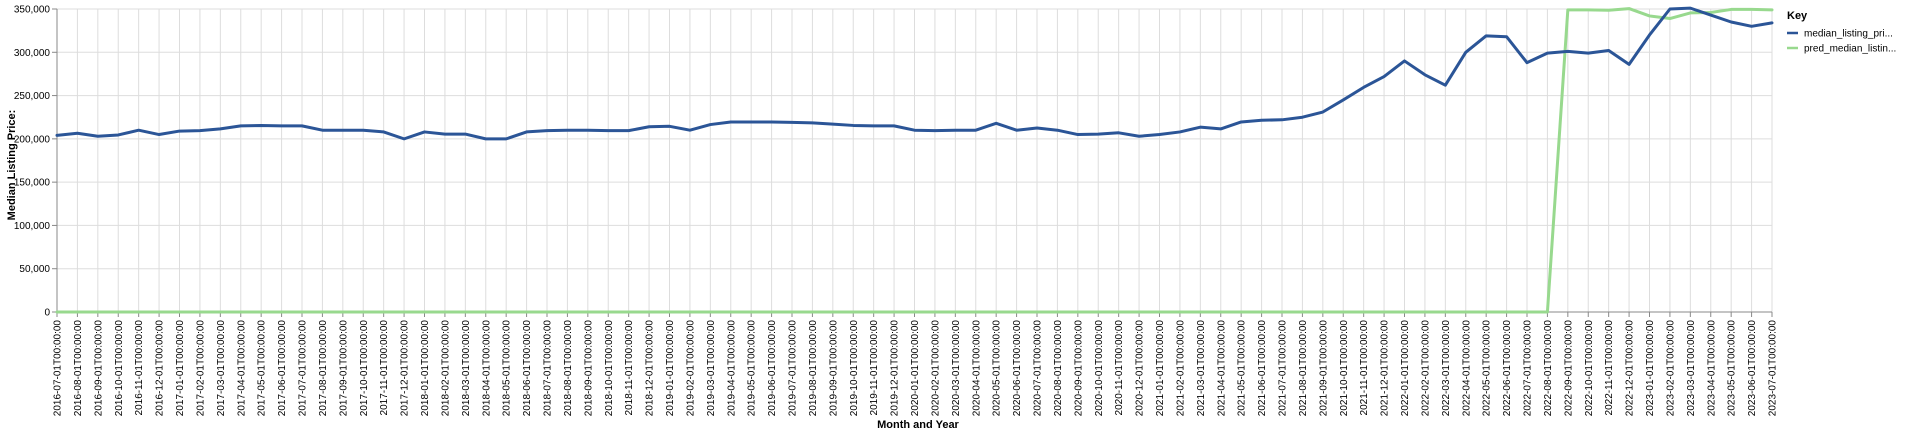  Describe the element at coordinates (282, 368) in the screenshot. I see `x-tick-label: 2017-06-01T00:00:00` at that location.